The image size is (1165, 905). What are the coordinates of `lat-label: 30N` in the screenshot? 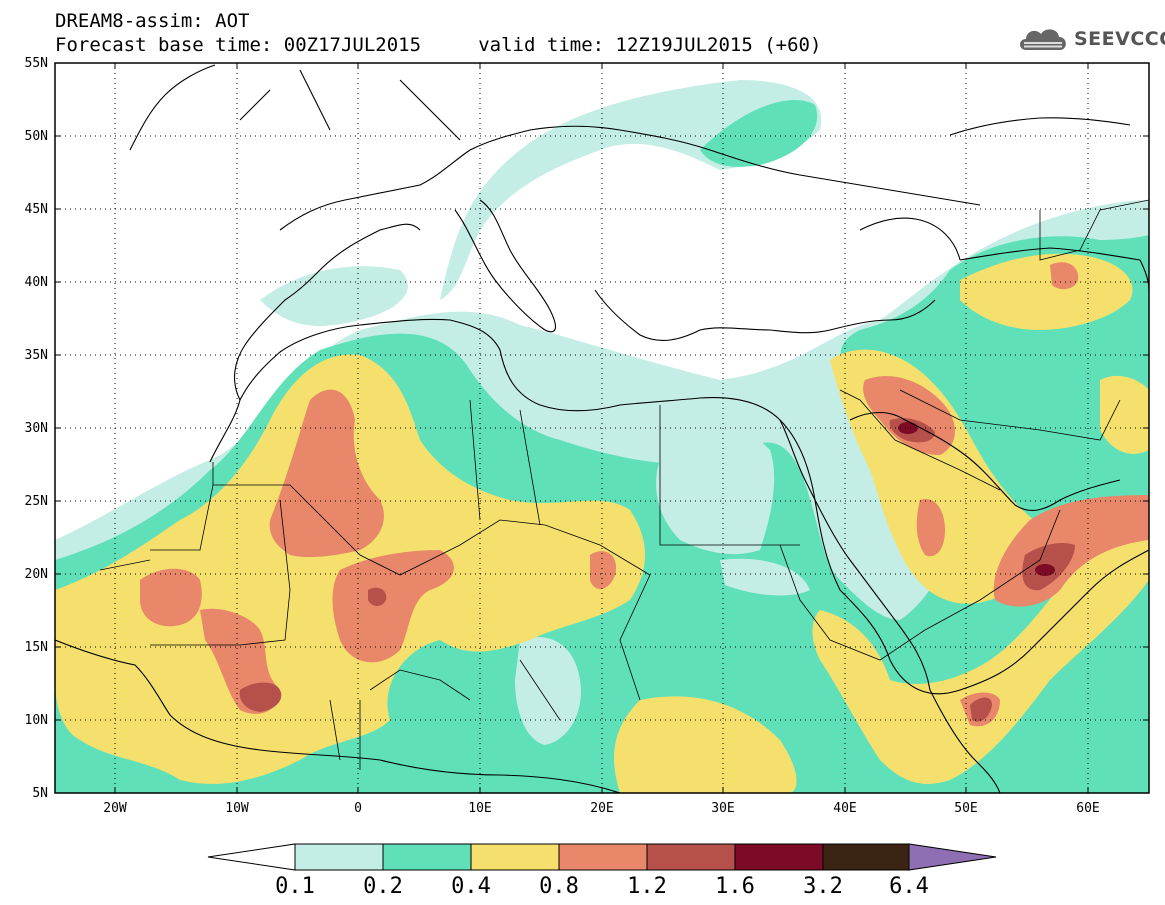 It's located at (36, 428).